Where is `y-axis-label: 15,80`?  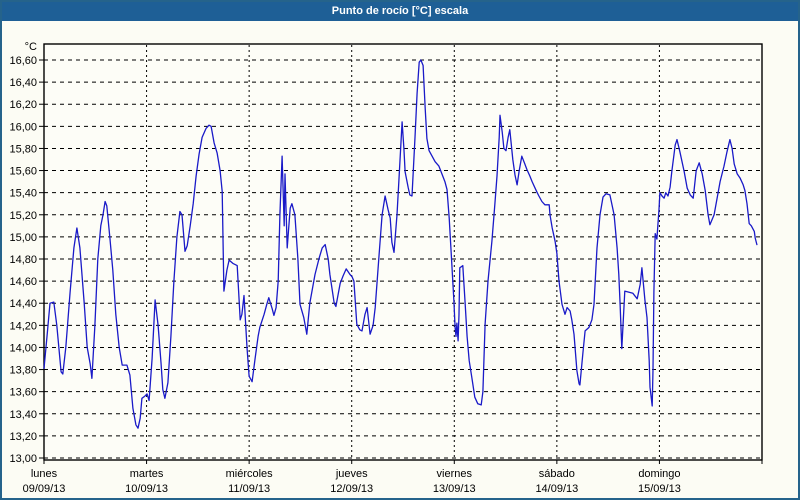
y-axis-label: 15,80 is located at coordinates (23, 149).